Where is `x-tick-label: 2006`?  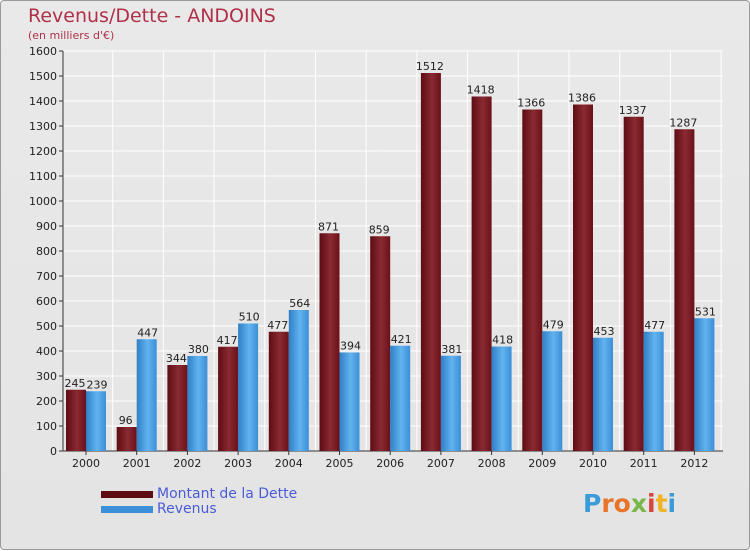 x-tick-label: 2006 is located at coordinates (390, 463).